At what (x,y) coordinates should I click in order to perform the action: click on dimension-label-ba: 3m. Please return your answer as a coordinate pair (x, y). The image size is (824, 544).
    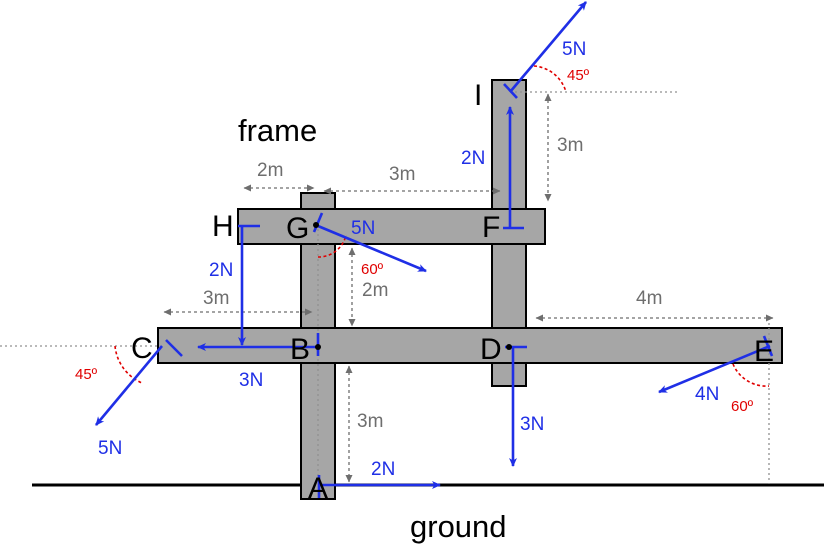
    Looking at the image, I should click on (370, 421).